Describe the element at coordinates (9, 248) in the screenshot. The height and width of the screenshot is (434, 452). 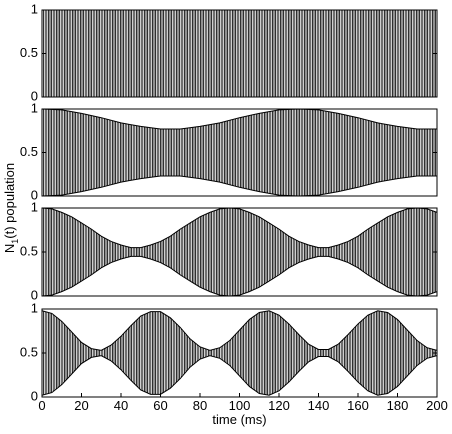
I see `y-label-main: N` at that location.